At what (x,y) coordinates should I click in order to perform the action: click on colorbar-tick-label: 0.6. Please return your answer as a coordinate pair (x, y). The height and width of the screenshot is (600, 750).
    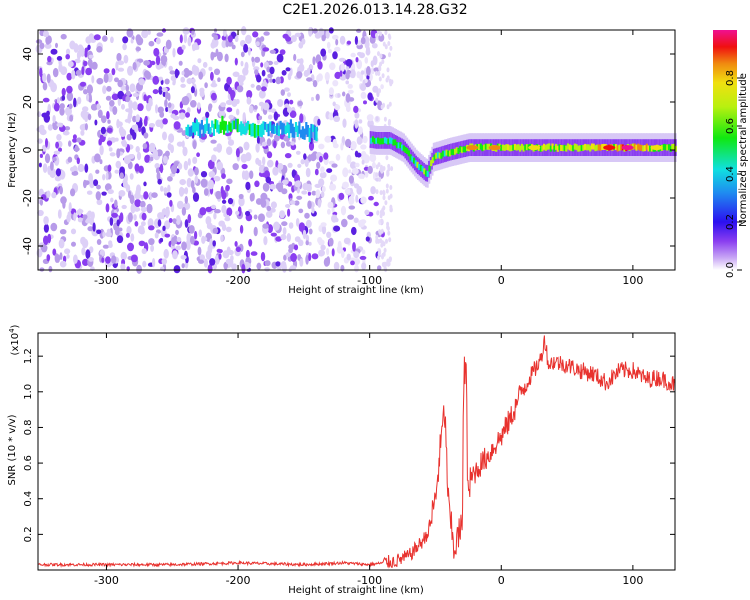
    Looking at the image, I should click on (730, 126).